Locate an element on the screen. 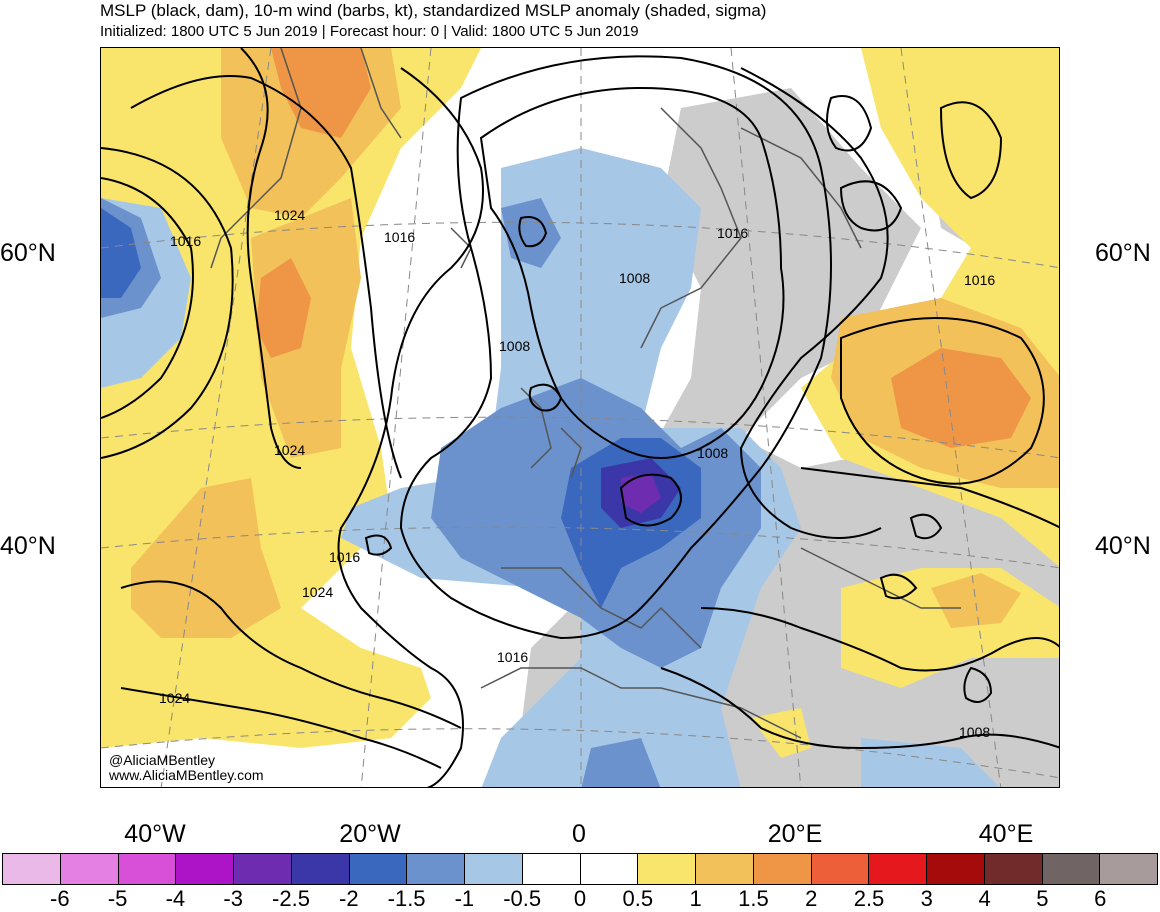  colorbar is located at coordinates (580, 869).